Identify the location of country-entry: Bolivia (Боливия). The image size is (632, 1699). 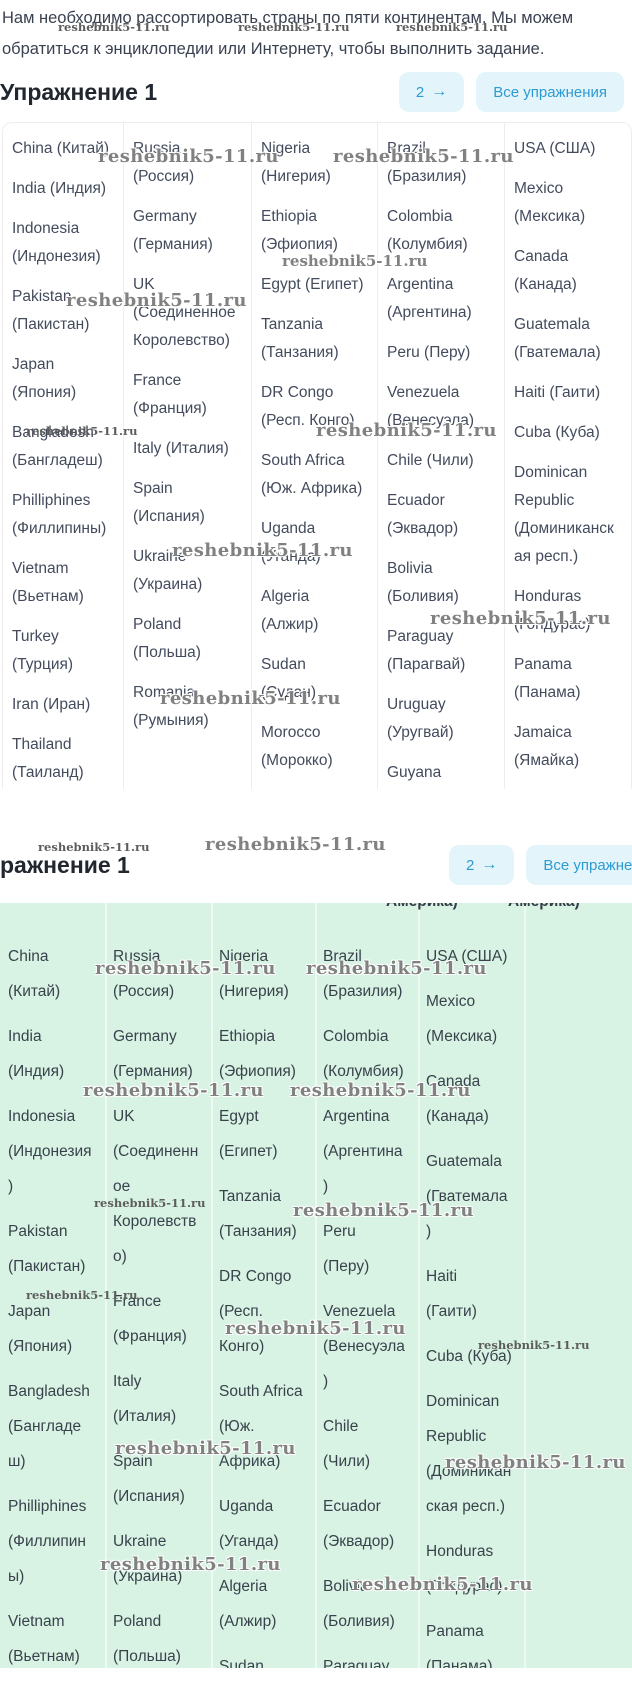
(359, 1604).